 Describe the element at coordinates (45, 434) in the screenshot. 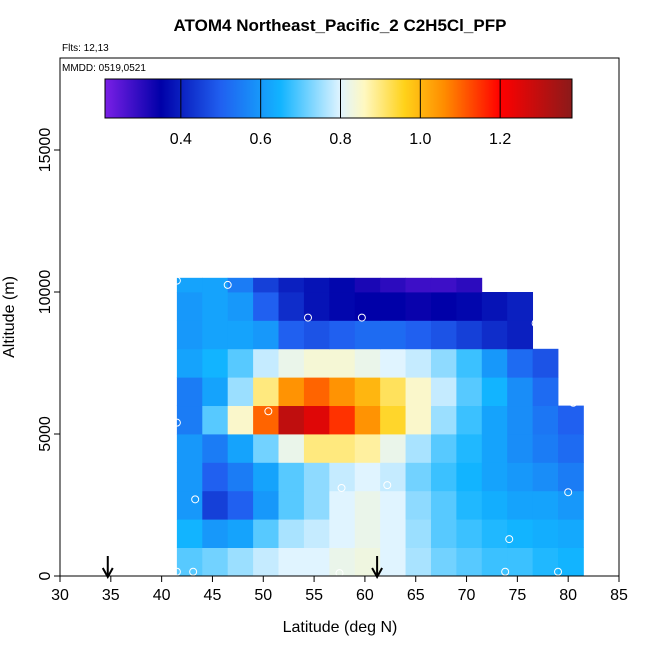

I see `y-tick-label: 5000` at that location.